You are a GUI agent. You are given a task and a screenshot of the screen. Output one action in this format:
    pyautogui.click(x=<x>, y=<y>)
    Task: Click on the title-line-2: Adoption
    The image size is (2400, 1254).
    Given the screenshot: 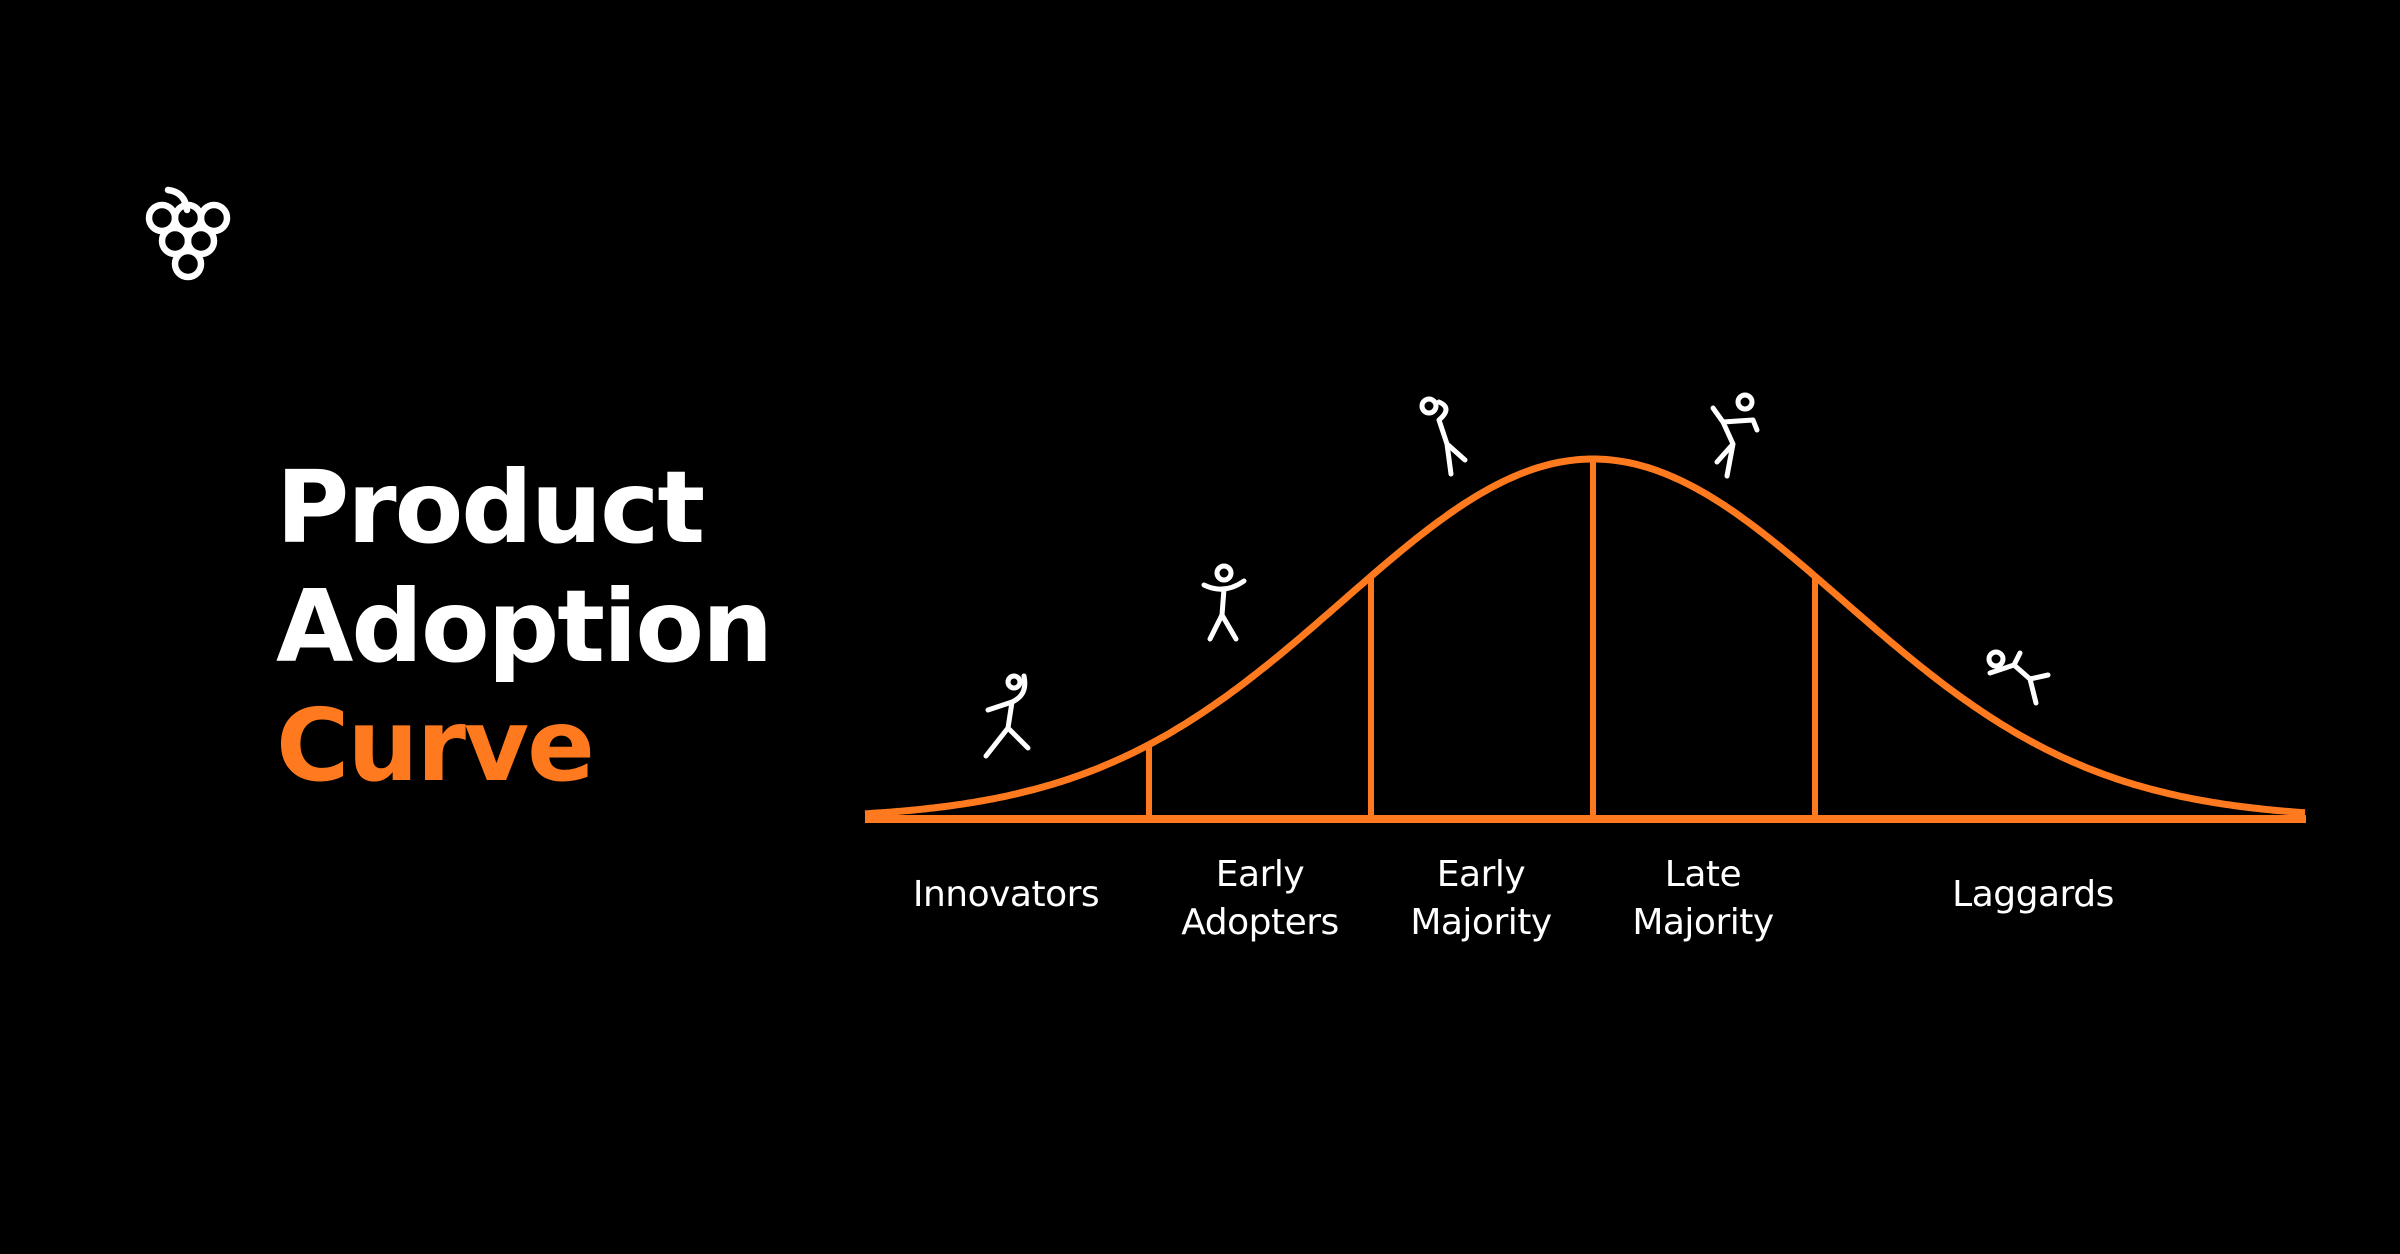 What is the action you would take?
    pyautogui.click(x=524, y=626)
    